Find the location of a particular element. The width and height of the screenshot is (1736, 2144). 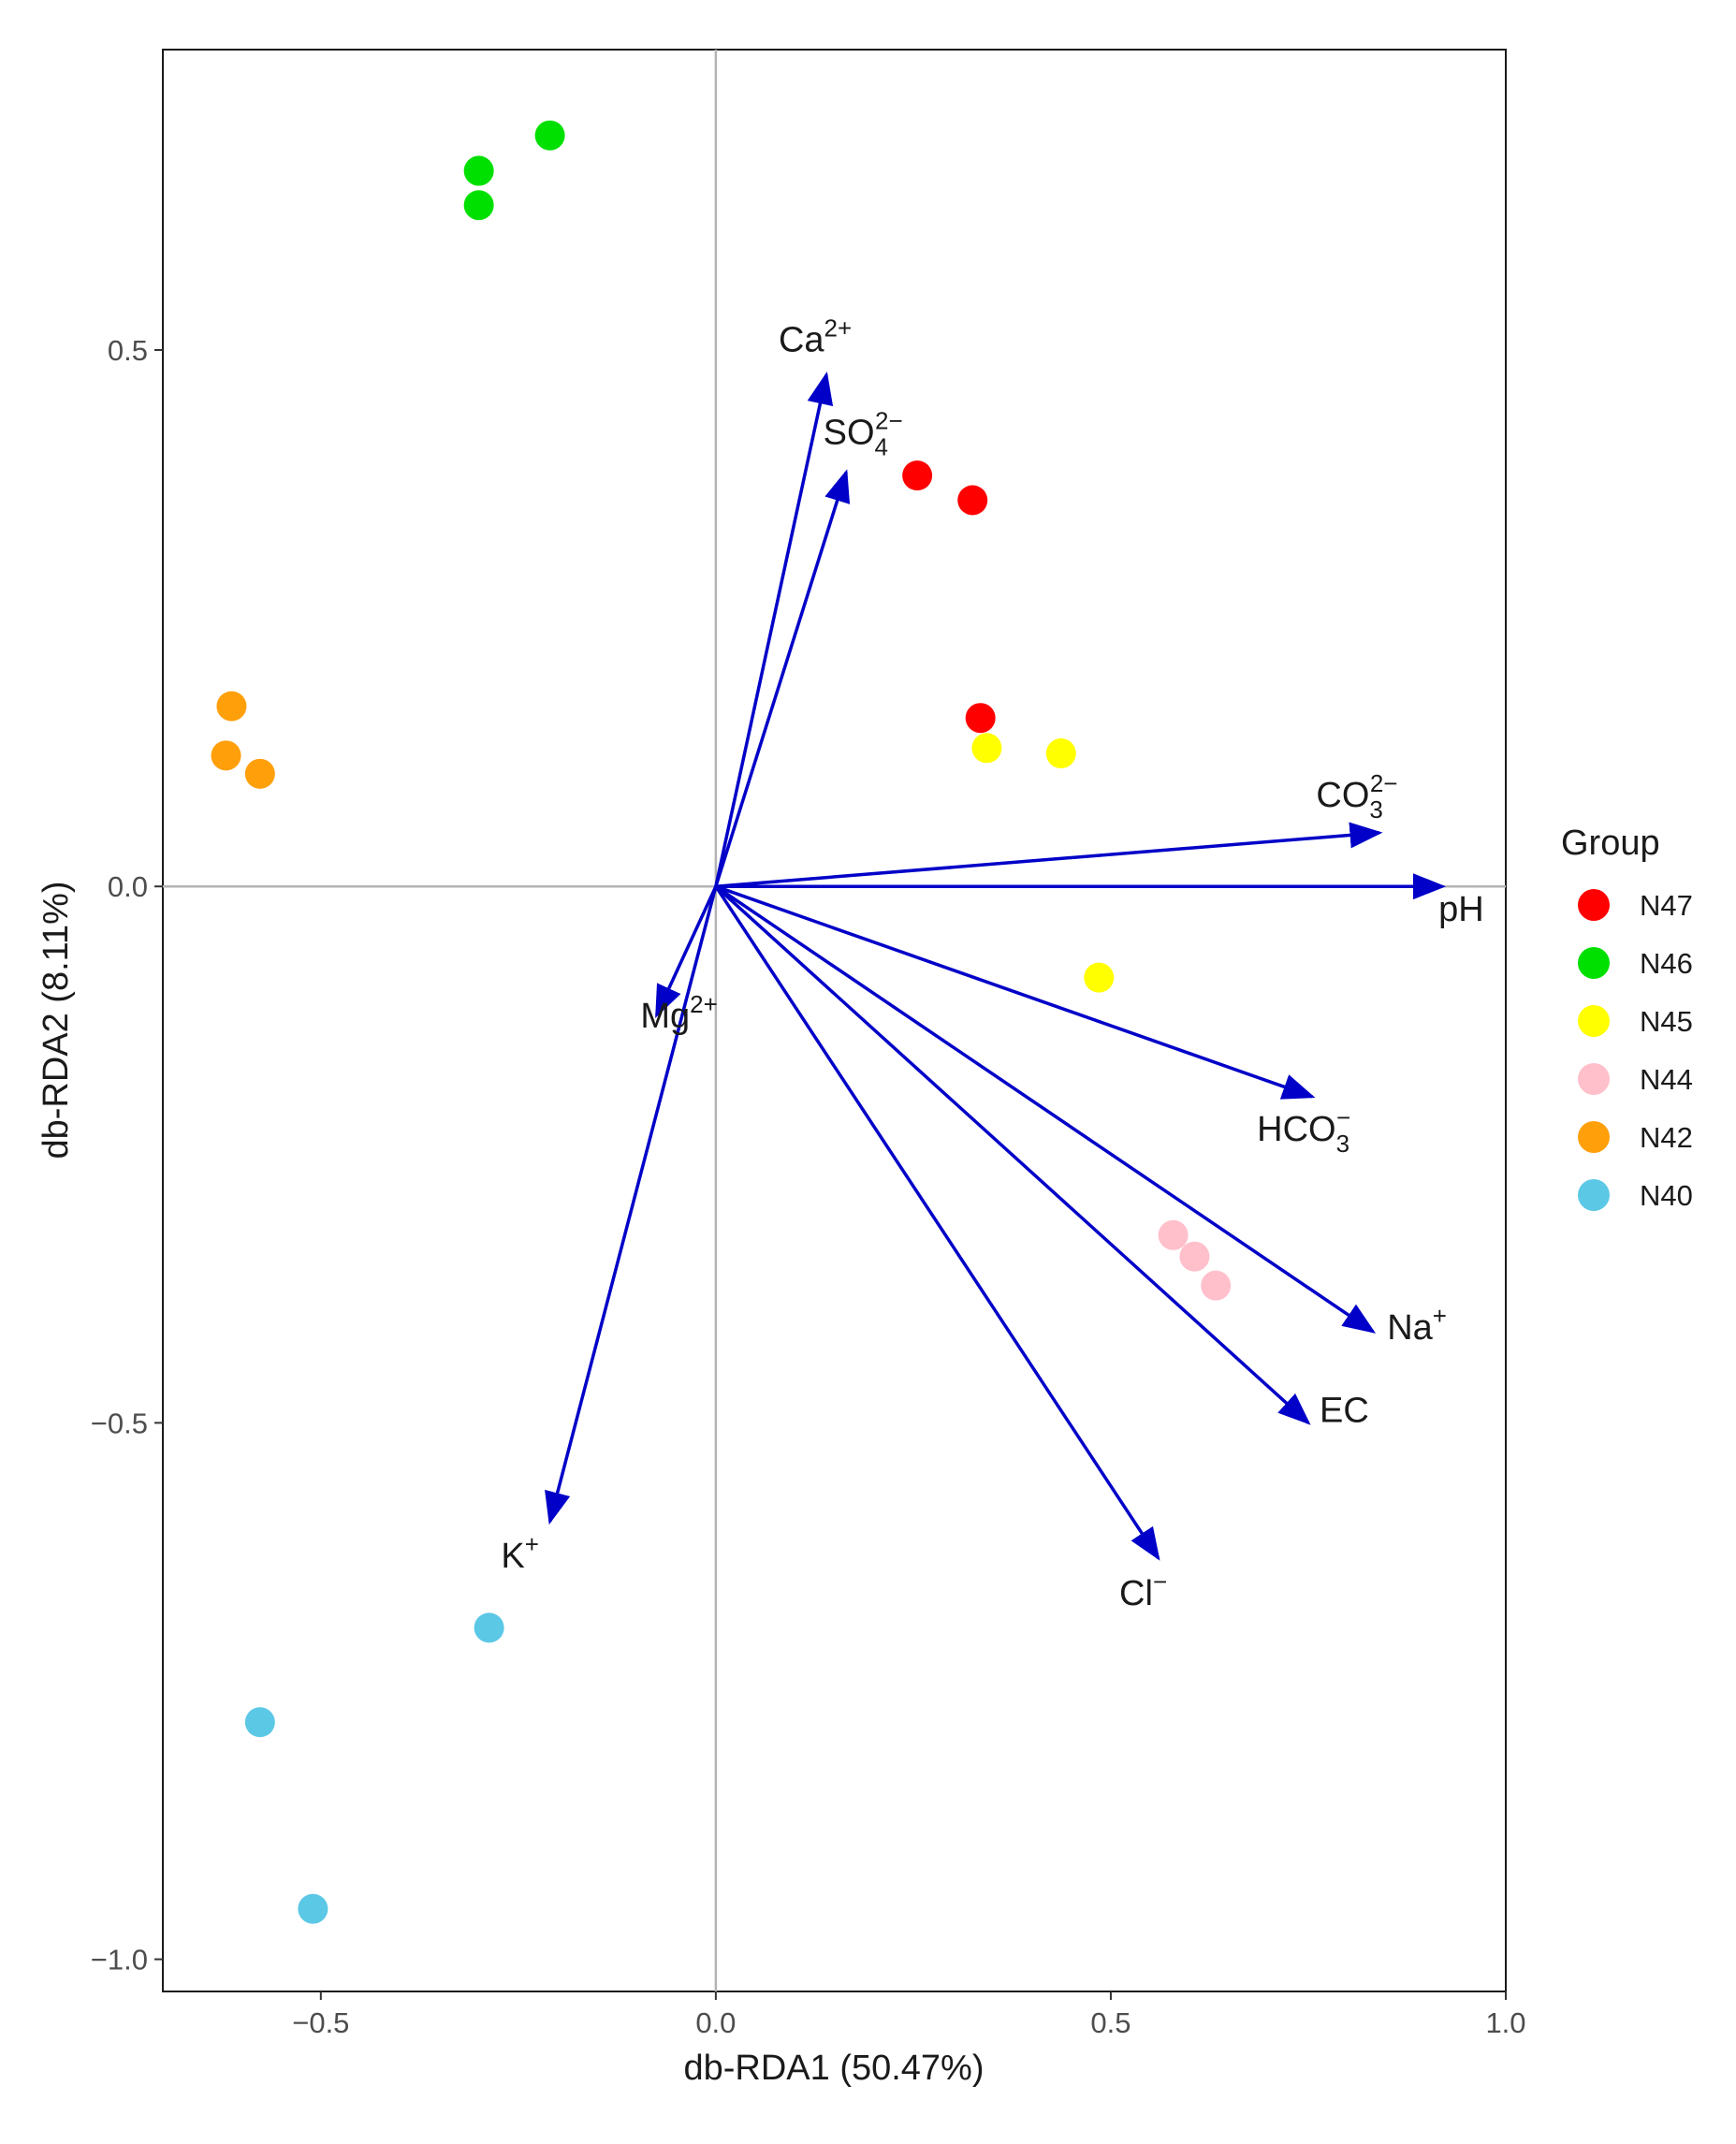

vector-label-ca: Ca2+ is located at coordinates (815, 336).